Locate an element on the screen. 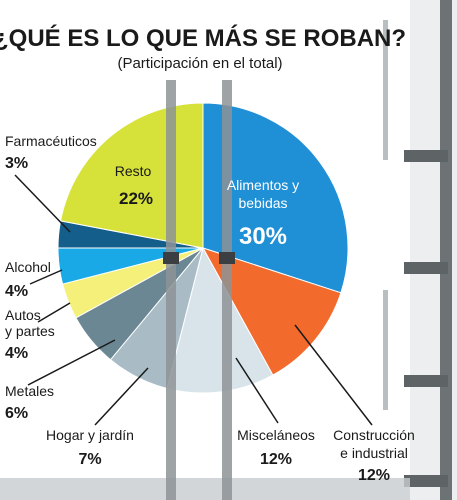 The image size is (457, 500). pie-slice-alimentos-y-bebidas is located at coordinates (275, 198).